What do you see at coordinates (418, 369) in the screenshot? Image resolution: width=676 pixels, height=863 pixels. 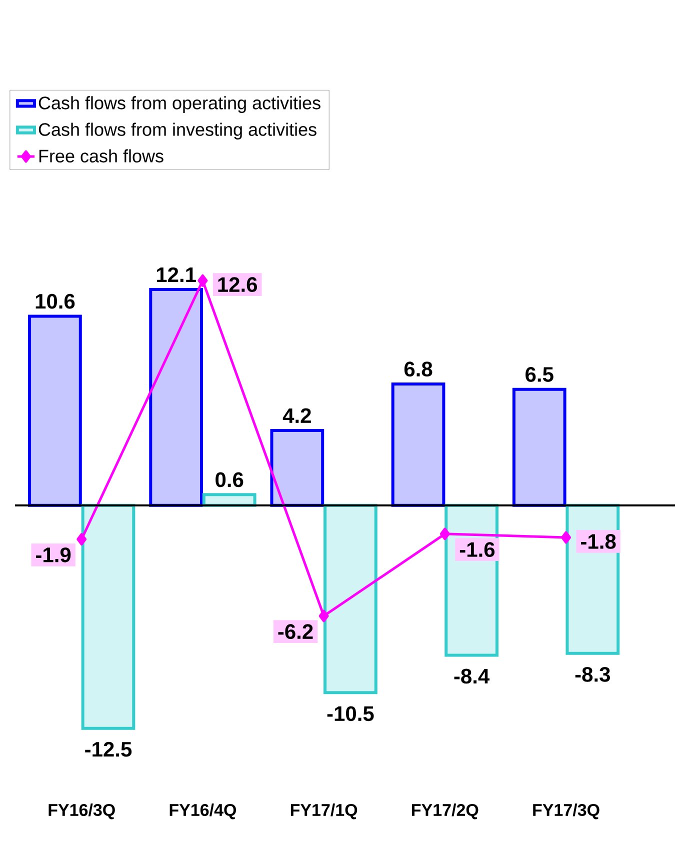 I see `data-label: 6.8` at bounding box center [418, 369].